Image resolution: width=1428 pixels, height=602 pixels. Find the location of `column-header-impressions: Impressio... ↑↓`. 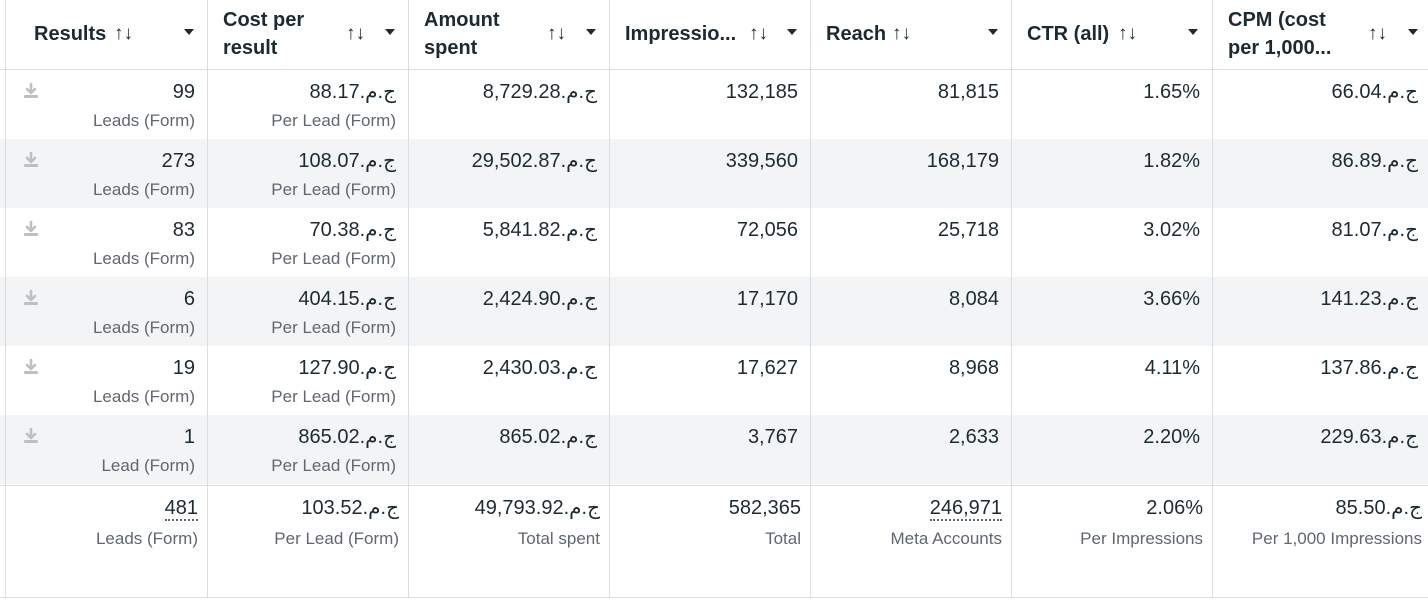

column-header-impressions: Impressio... ↑↓ is located at coordinates (709, 35).